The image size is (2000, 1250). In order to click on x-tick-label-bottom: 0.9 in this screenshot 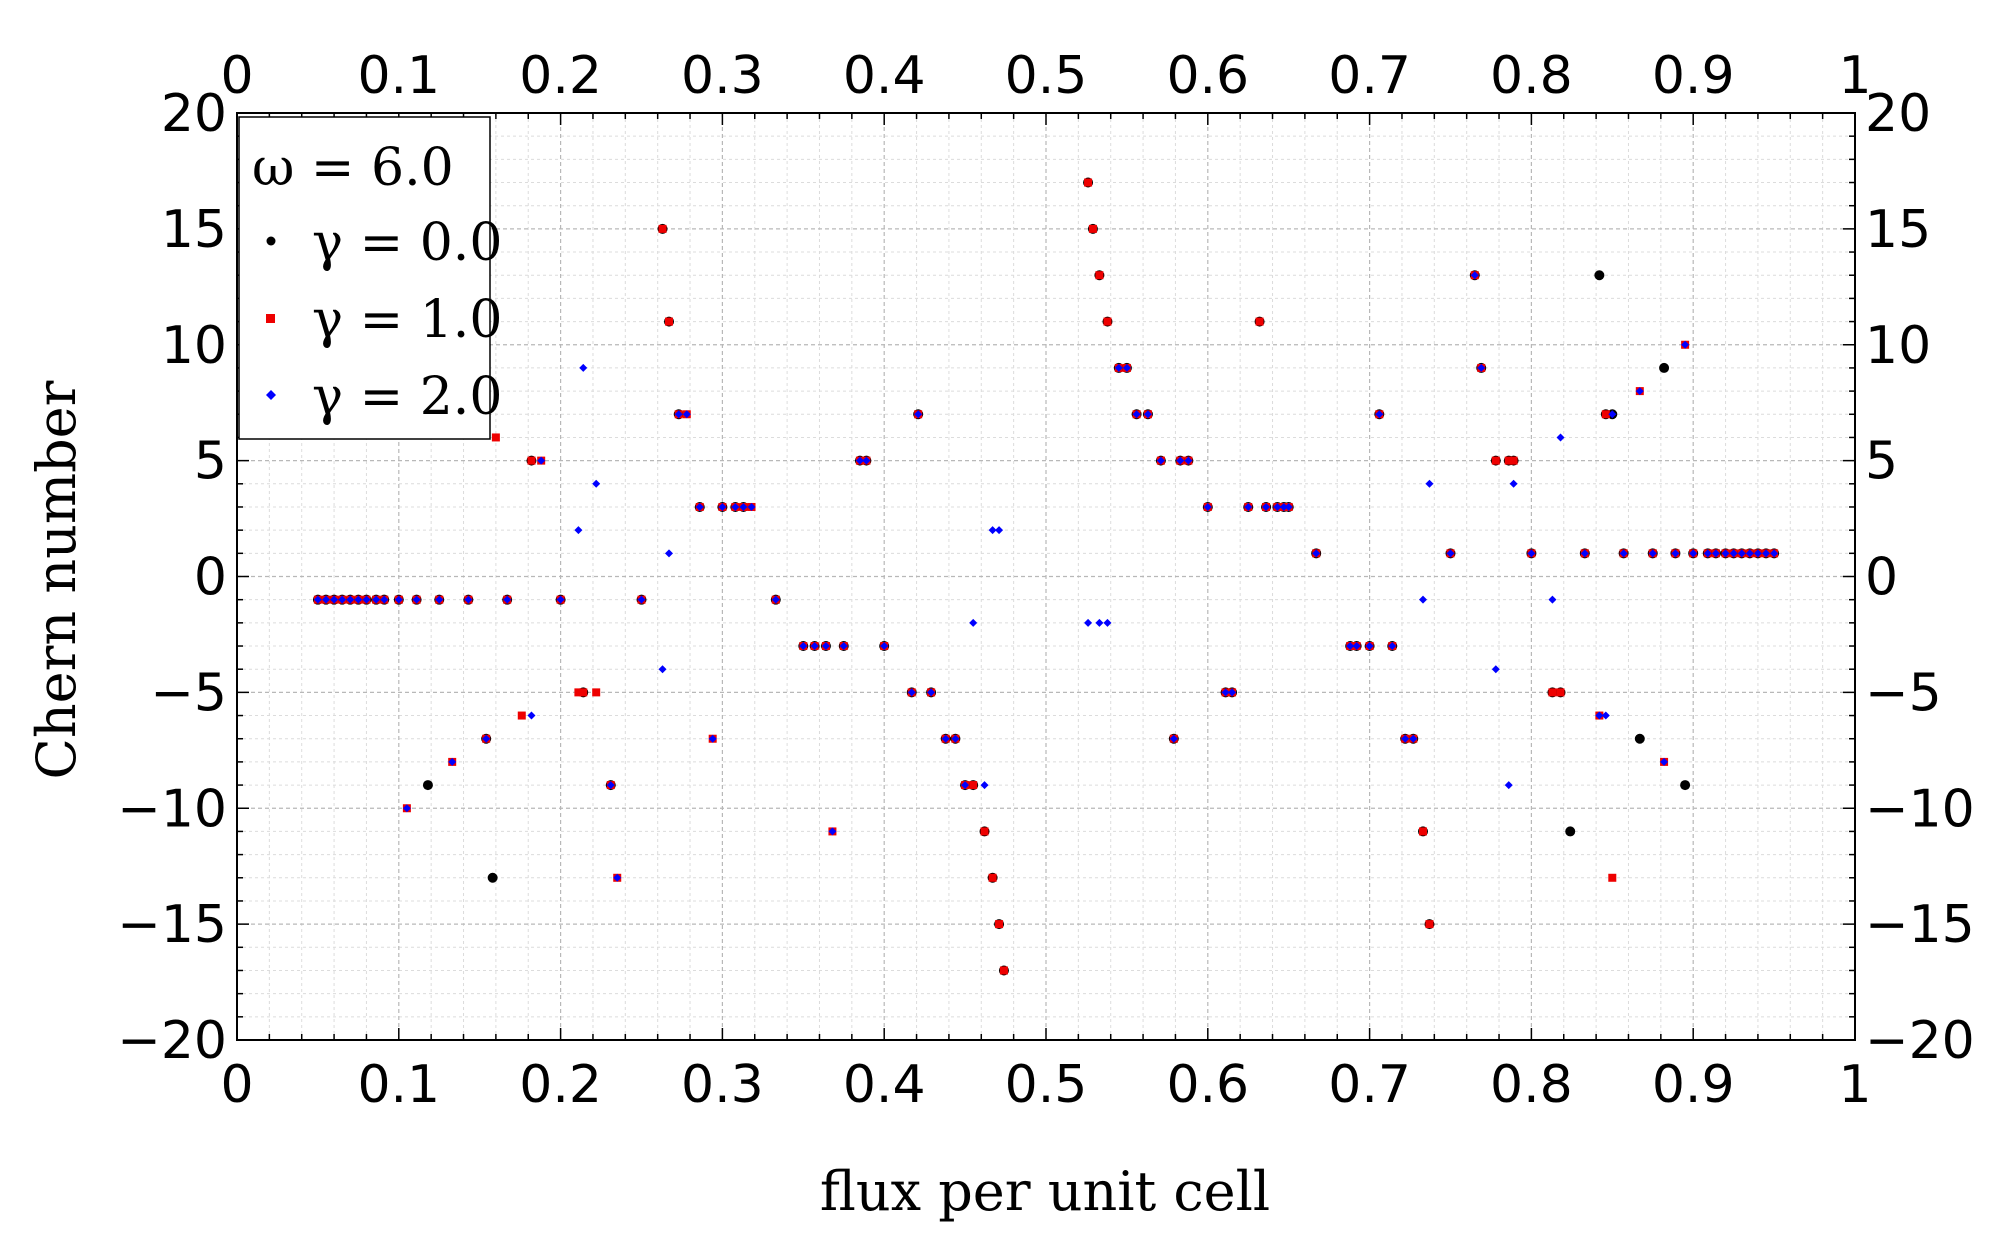, I will do `click(1693, 1085)`.